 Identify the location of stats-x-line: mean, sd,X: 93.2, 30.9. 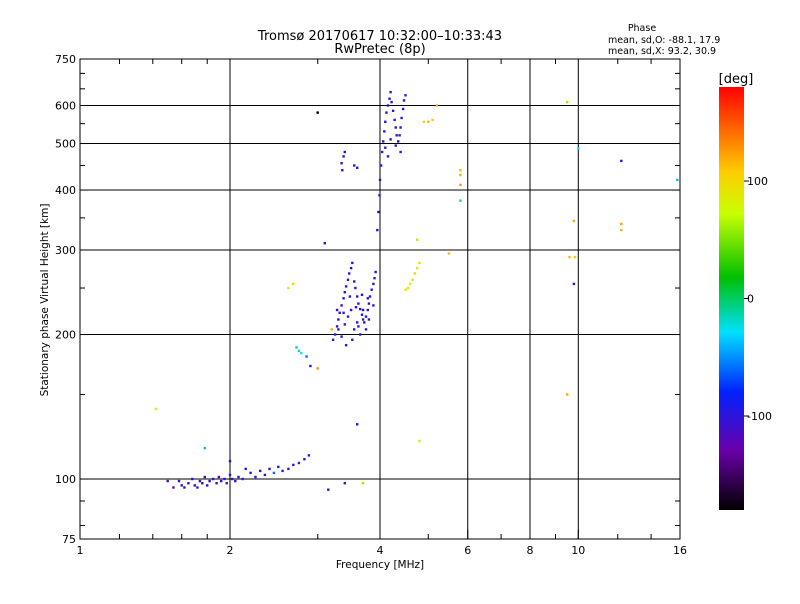
(662, 51).